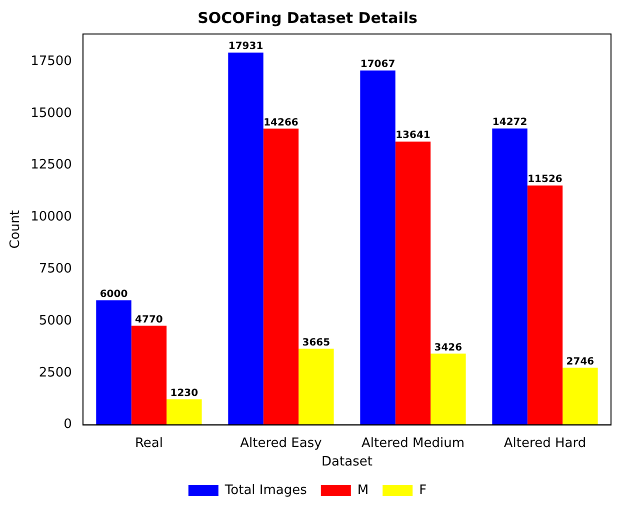 The image size is (617, 511). What do you see at coordinates (510, 122) in the screenshot?
I see `data-label: 14272` at bounding box center [510, 122].